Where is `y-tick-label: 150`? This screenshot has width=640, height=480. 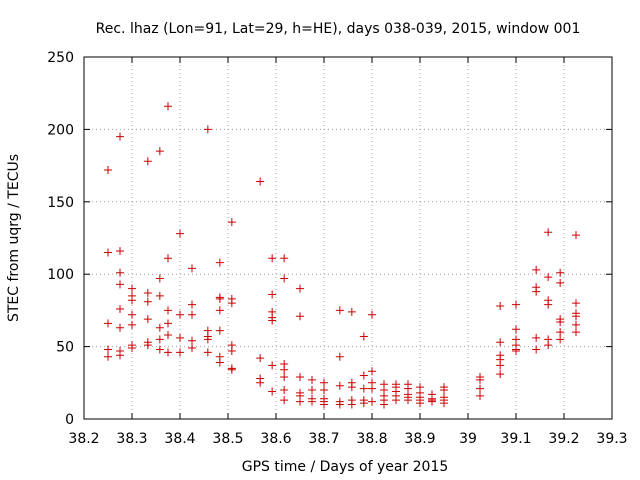 y-tick-label: 150 is located at coordinates (60, 203).